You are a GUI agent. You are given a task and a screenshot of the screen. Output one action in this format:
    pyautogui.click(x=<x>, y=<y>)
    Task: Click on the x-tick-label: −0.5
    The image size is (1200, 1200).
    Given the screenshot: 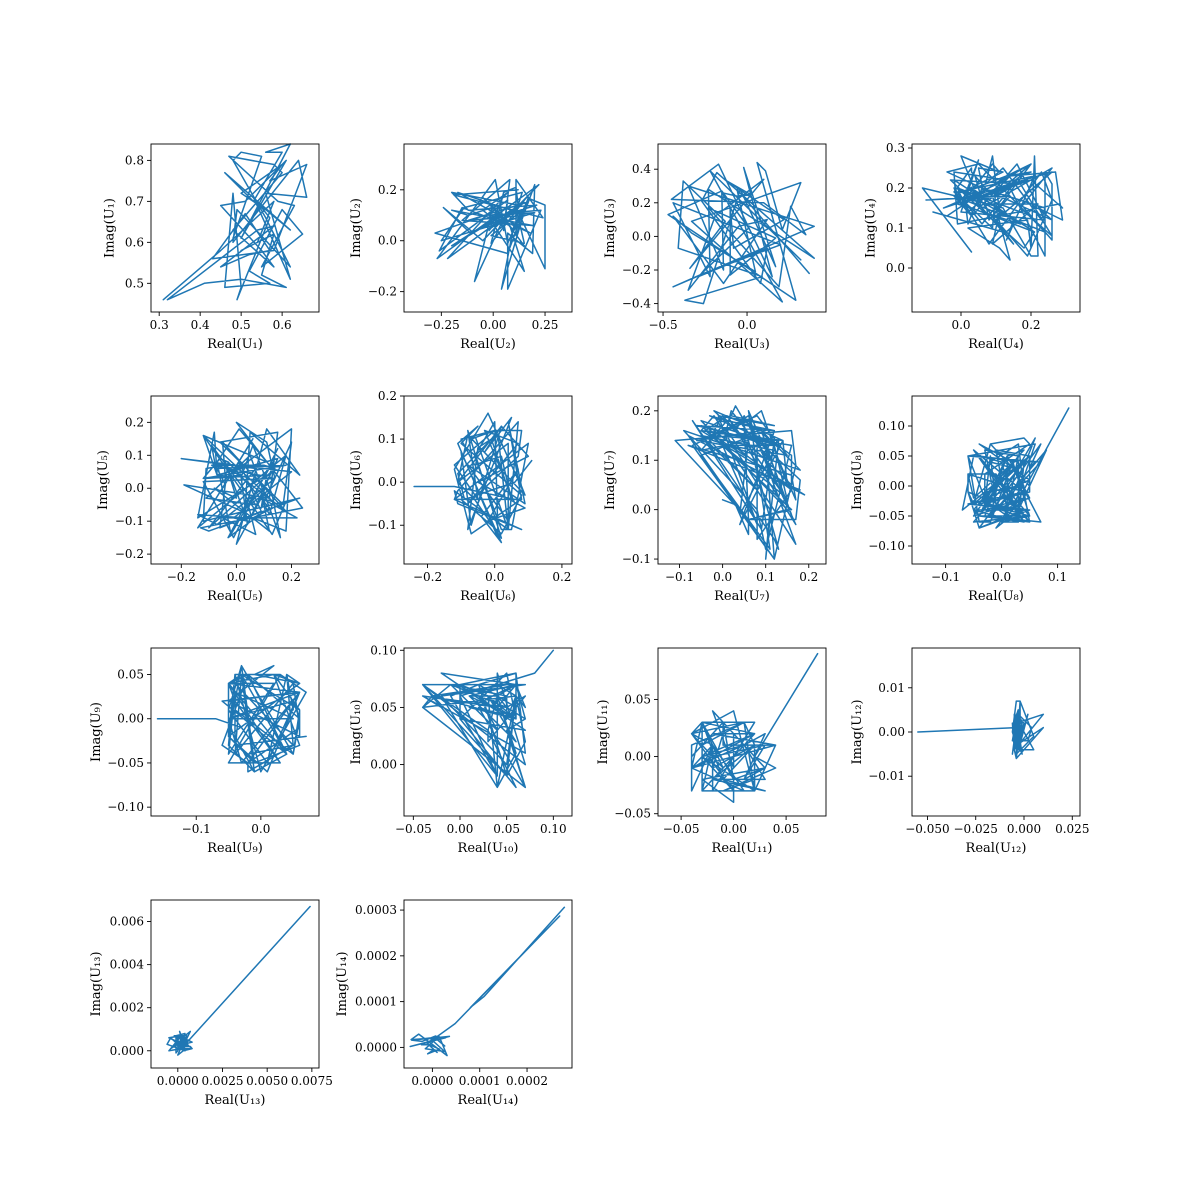 What is the action you would take?
    pyautogui.click(x=662, y=325)
    